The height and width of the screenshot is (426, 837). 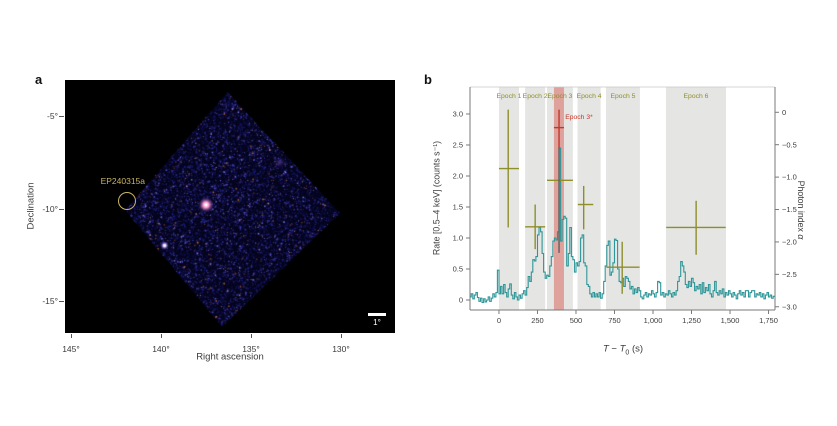 What do you see at coordinates (52, 116) in the screenshot?
I see `dec-tick-label: -5°` at bounding box center [52, 116].